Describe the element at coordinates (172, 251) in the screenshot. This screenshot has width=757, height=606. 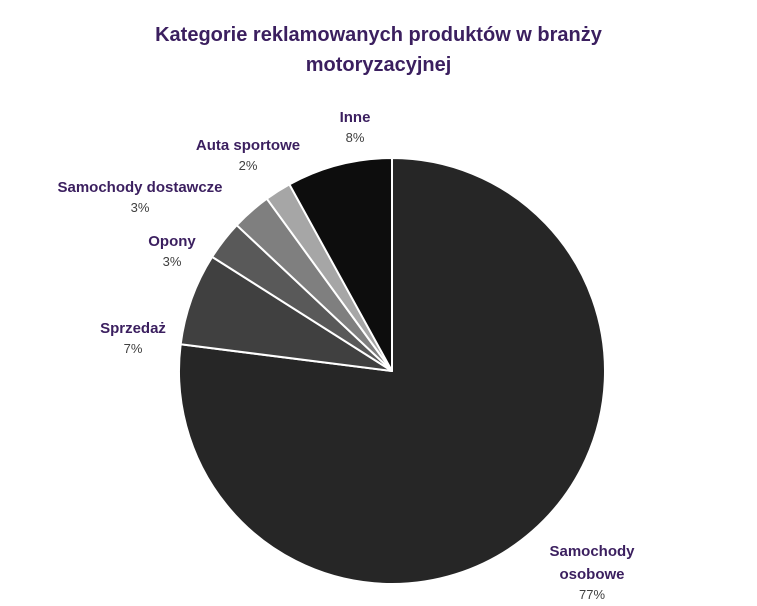
I see `slice-label-opony: Opony 3%` at that location.